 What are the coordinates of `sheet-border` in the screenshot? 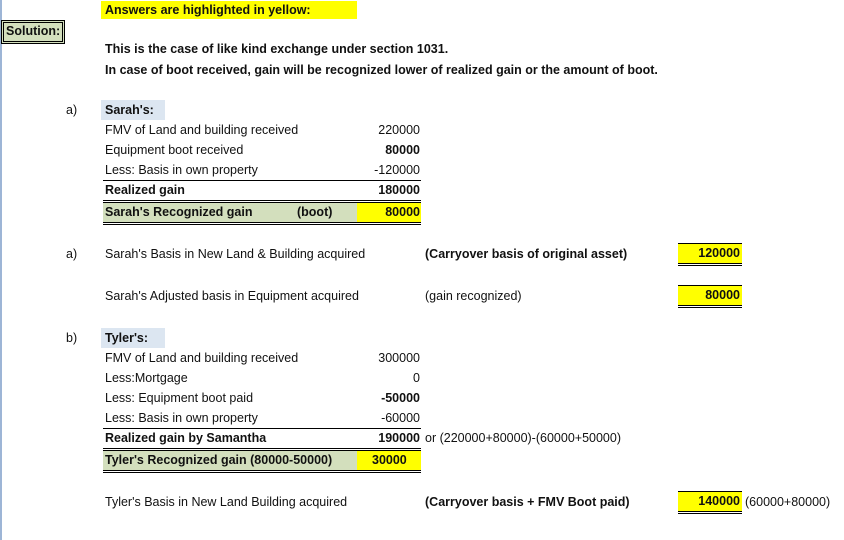 It's located at (1, 270).